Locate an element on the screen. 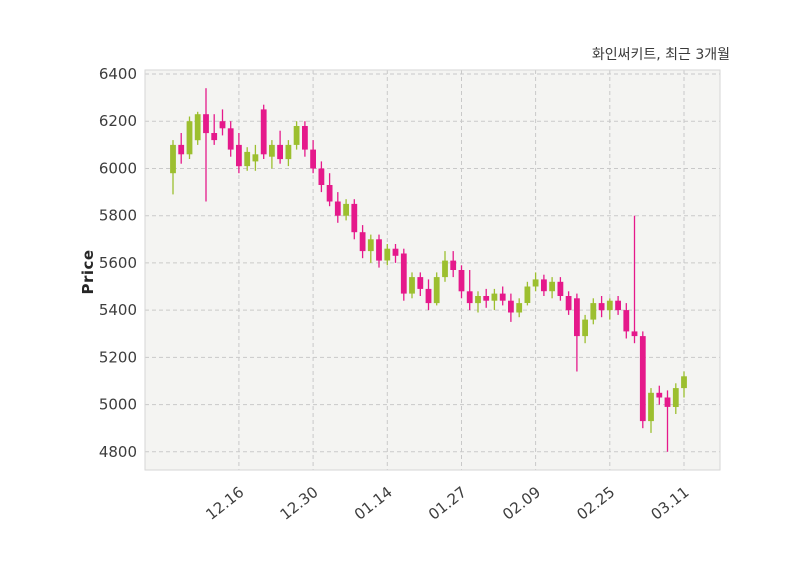  y-tick-label: 6400 is located at coordinates (118, 74).